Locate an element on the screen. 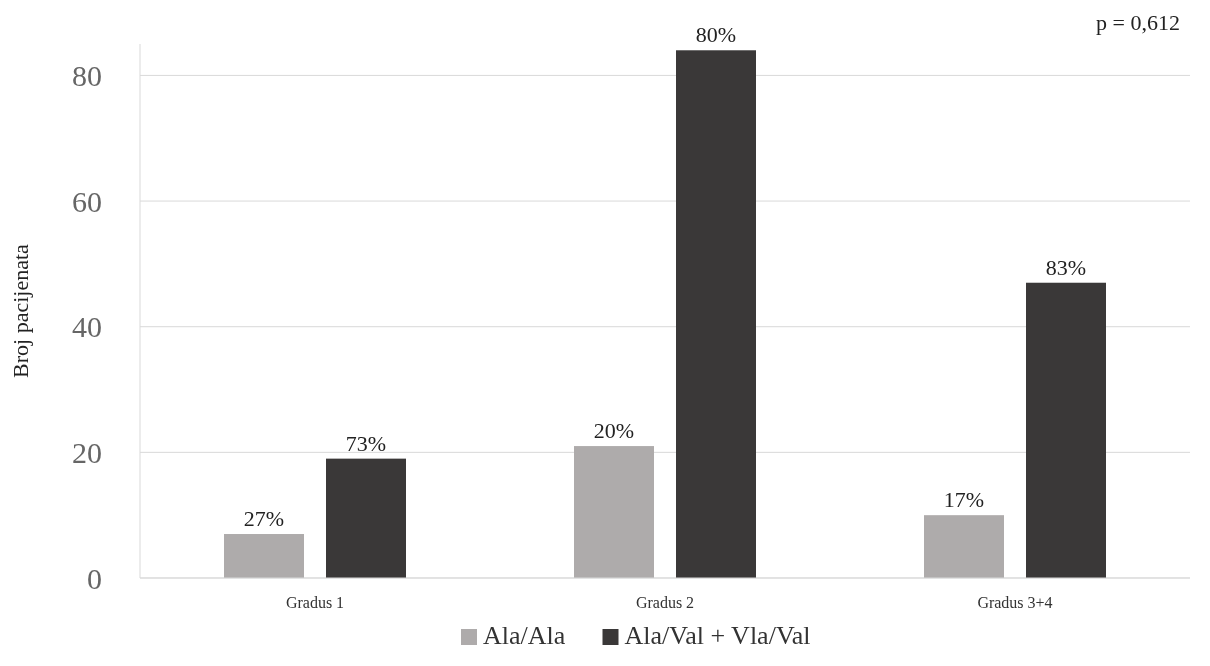 The height and width of the screenshot is (666, 1210). x-tick-label: Gradus 2 is located at coordinates (665, 602).